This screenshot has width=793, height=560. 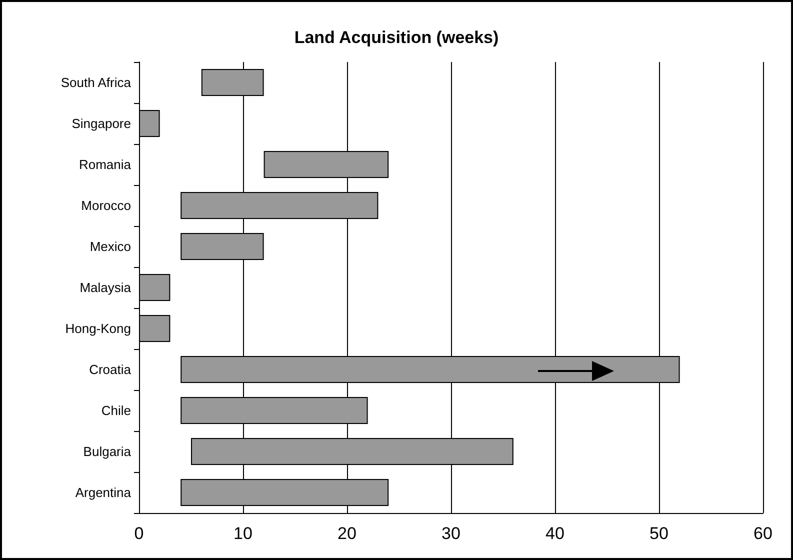 What do you see at coordinates (763, 533) in the screenshot?
I see `x-tick-label: 60` at bounding box center [763, 533].